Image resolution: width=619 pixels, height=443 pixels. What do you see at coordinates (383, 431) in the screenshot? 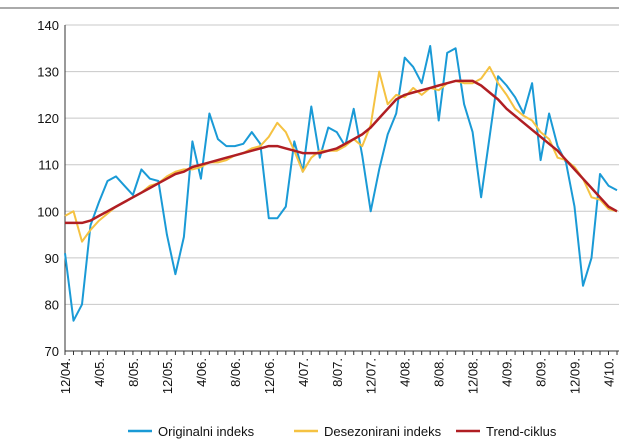
I see `legend-label: Desezonirani indeks` at bounding box center [383, 431].